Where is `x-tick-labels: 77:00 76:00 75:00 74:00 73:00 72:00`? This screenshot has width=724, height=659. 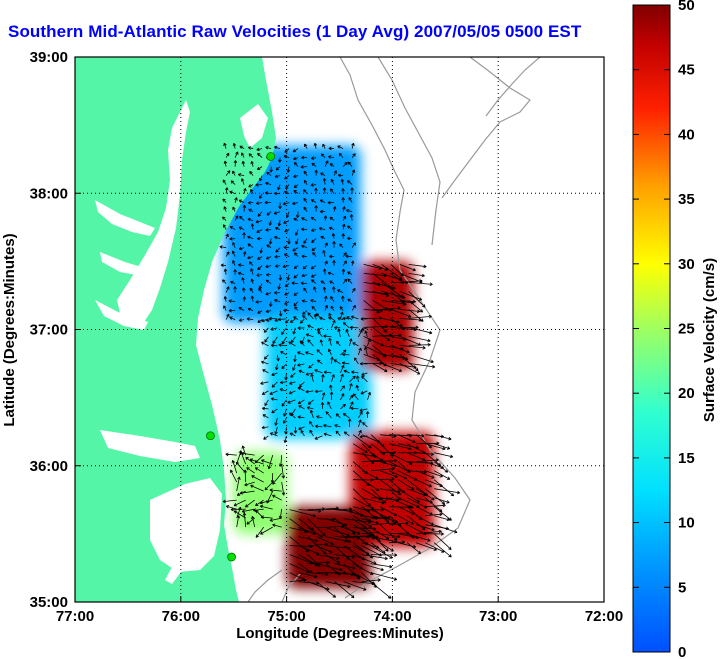 x-tick-labels: 77:00 76:00 75:00 74:00 73:00 72:00 is located at coordinates (339, 610).